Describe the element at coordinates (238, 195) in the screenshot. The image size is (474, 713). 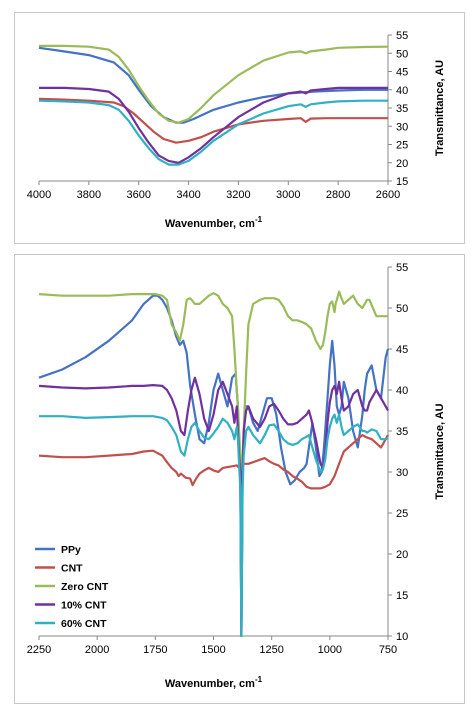
I see `x-tick-label: 3200` at that location.